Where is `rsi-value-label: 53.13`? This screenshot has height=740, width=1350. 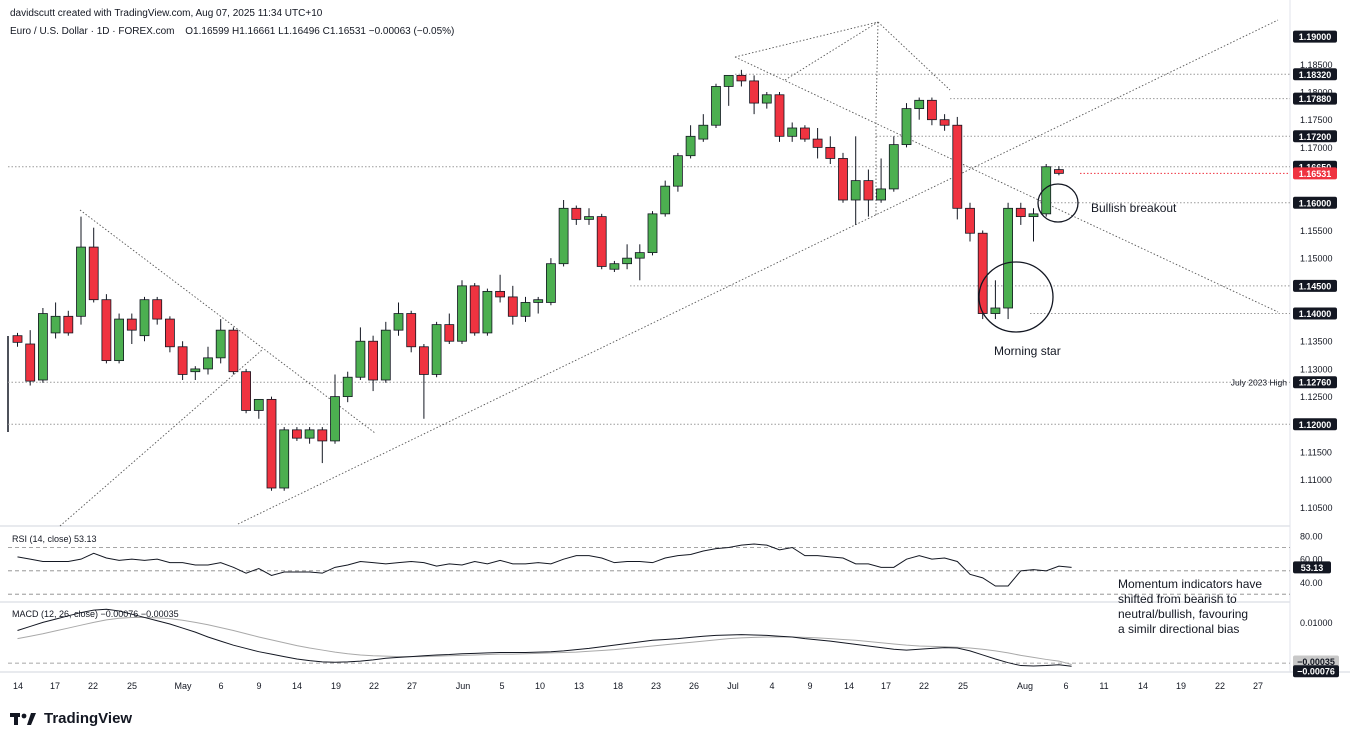
rsi-value-label: 53.13 is located at coordinates (1312, 568).